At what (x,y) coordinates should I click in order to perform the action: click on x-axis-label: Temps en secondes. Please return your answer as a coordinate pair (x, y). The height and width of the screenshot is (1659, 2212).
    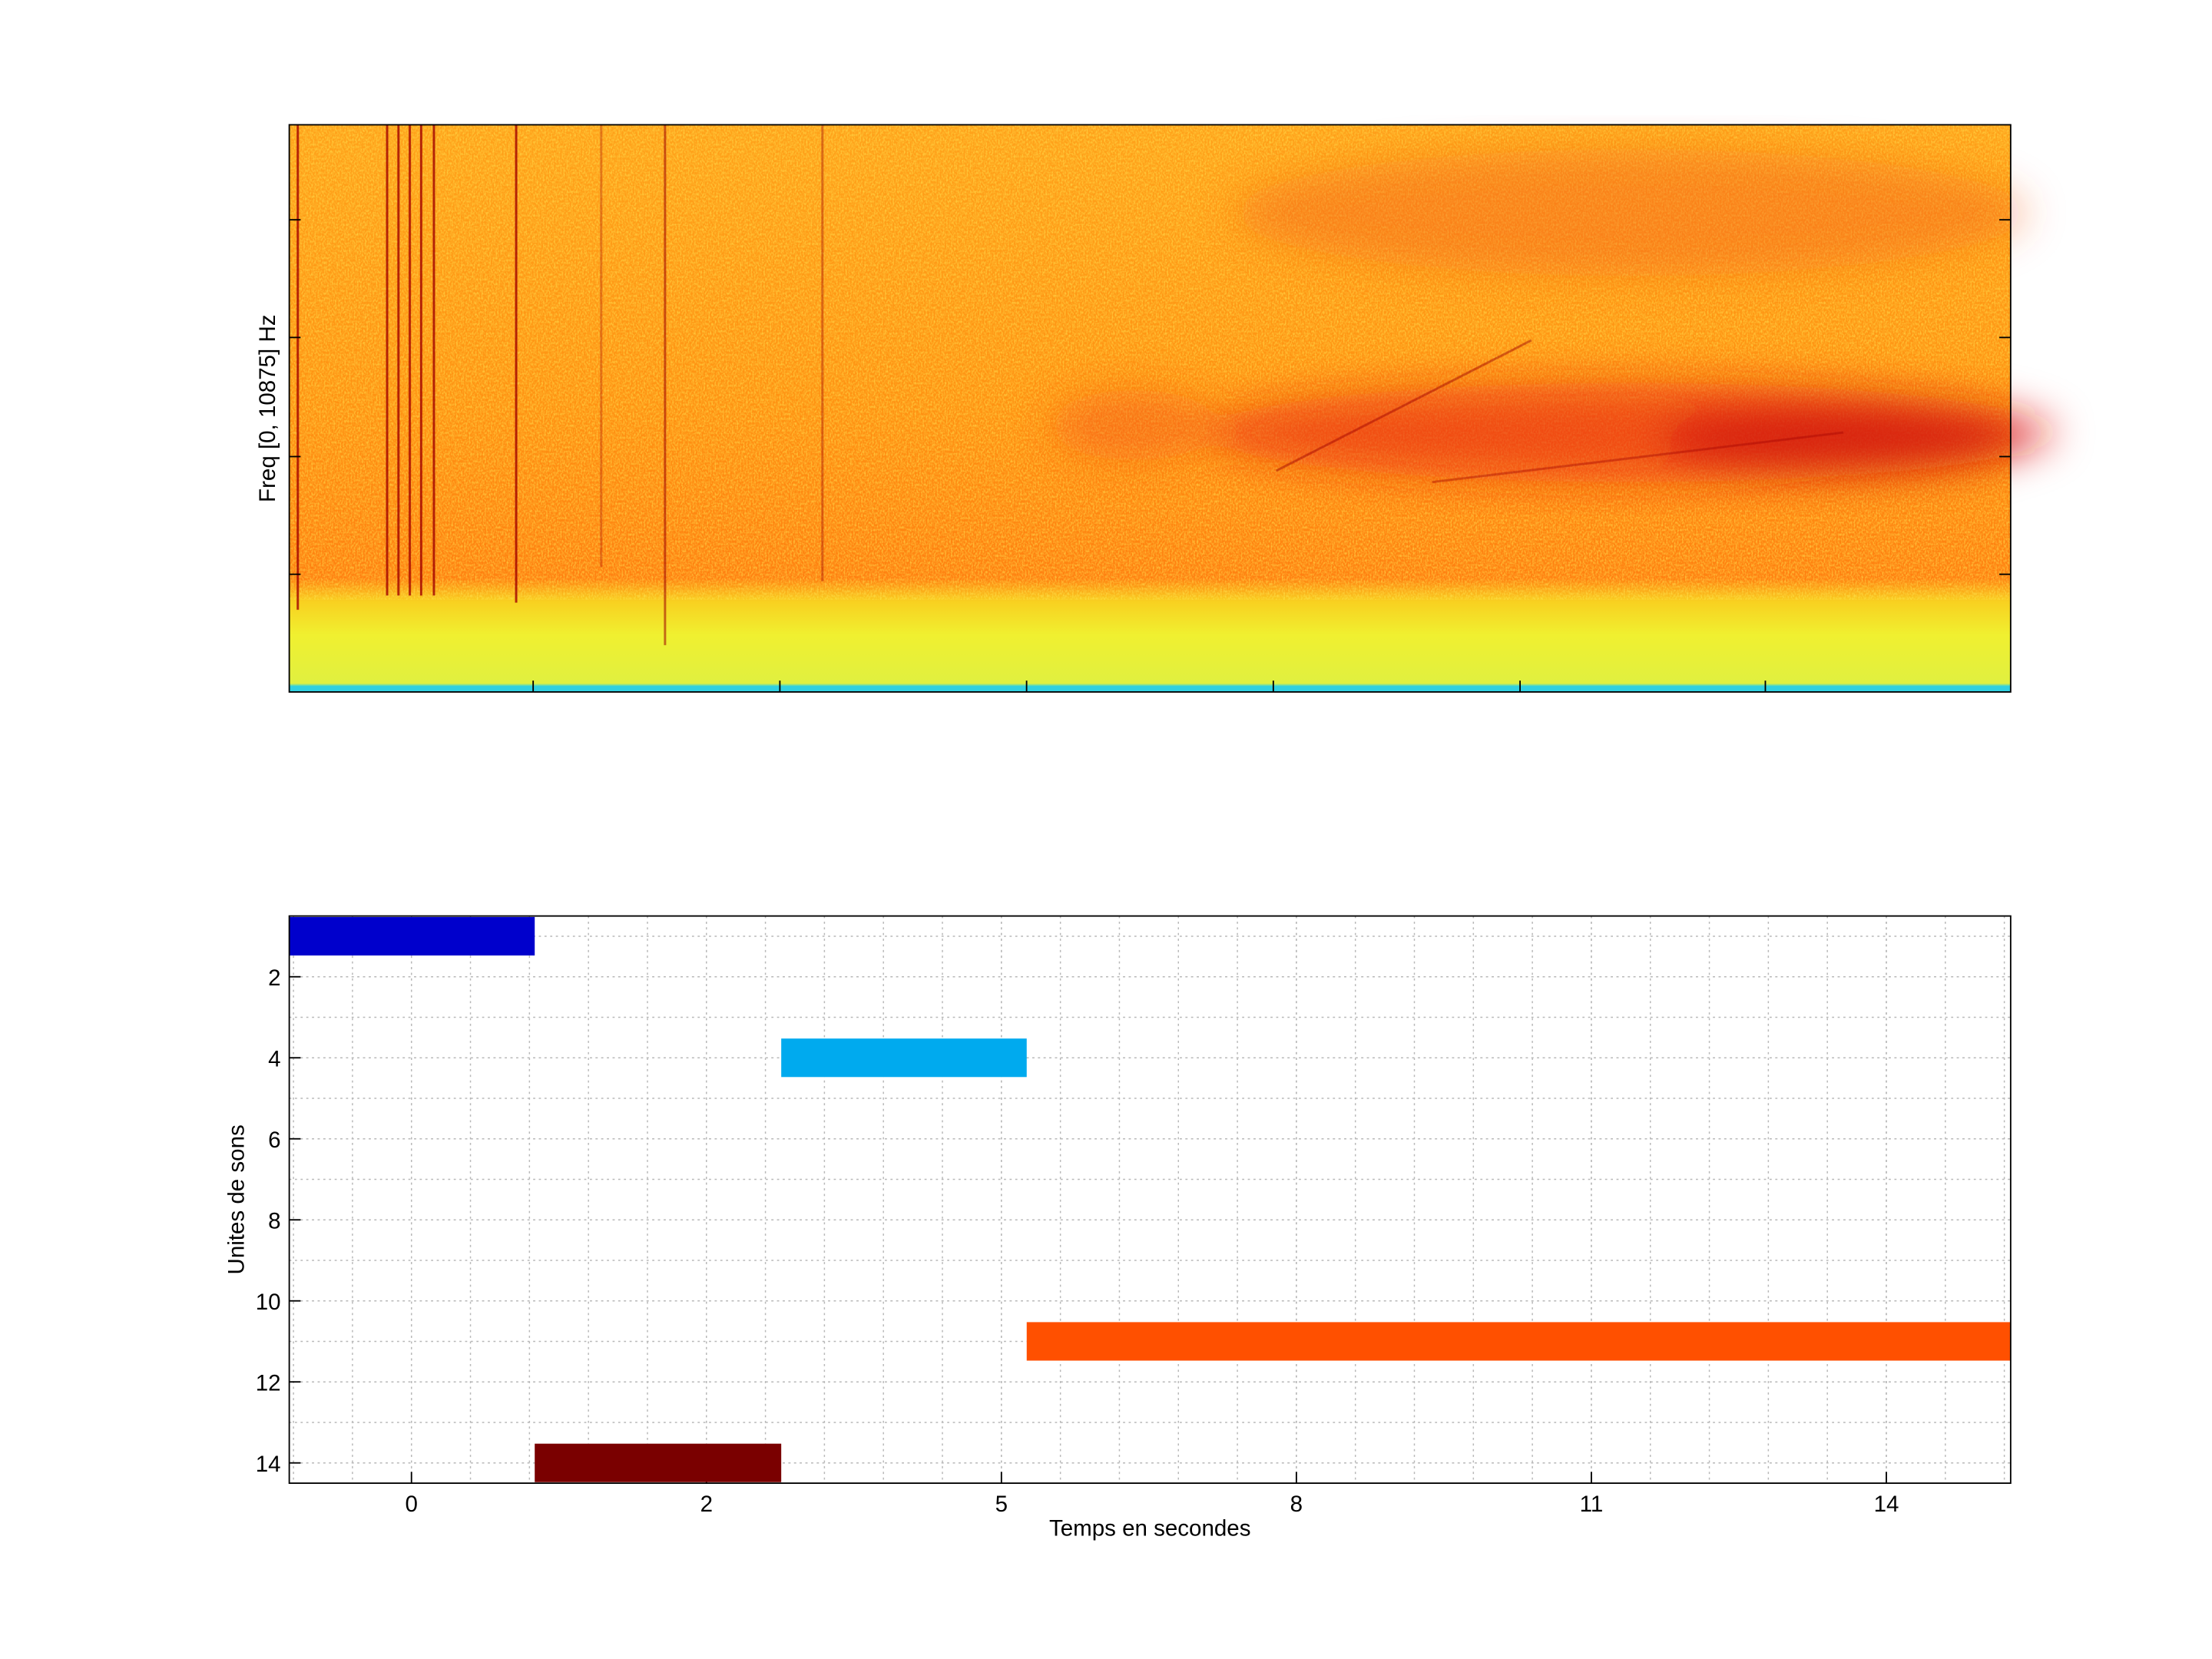
    Looking at the image, I should click on (1150, 1528).